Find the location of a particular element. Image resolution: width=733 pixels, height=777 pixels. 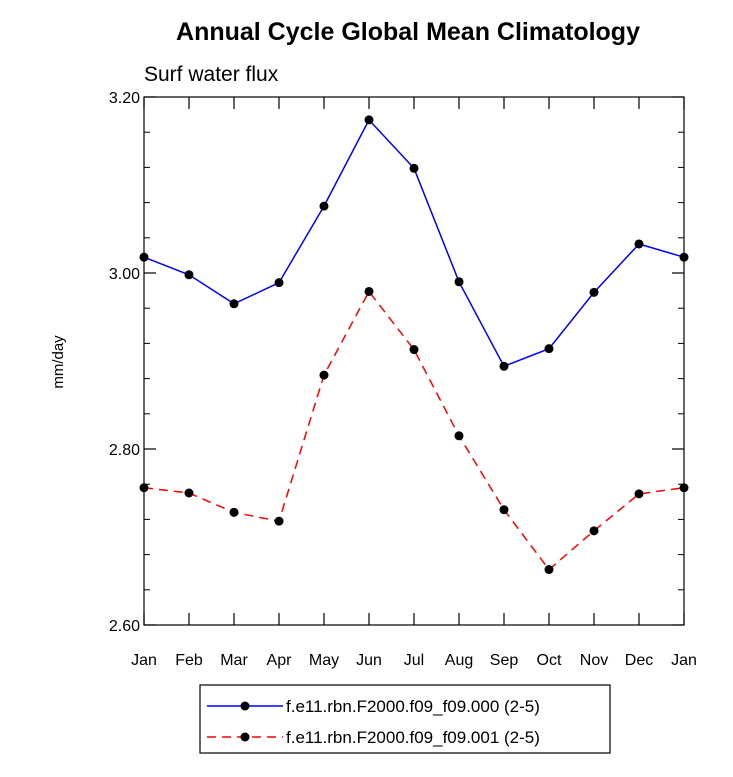

y-tick-label: 2.80 is located at coordinates (124, 450).